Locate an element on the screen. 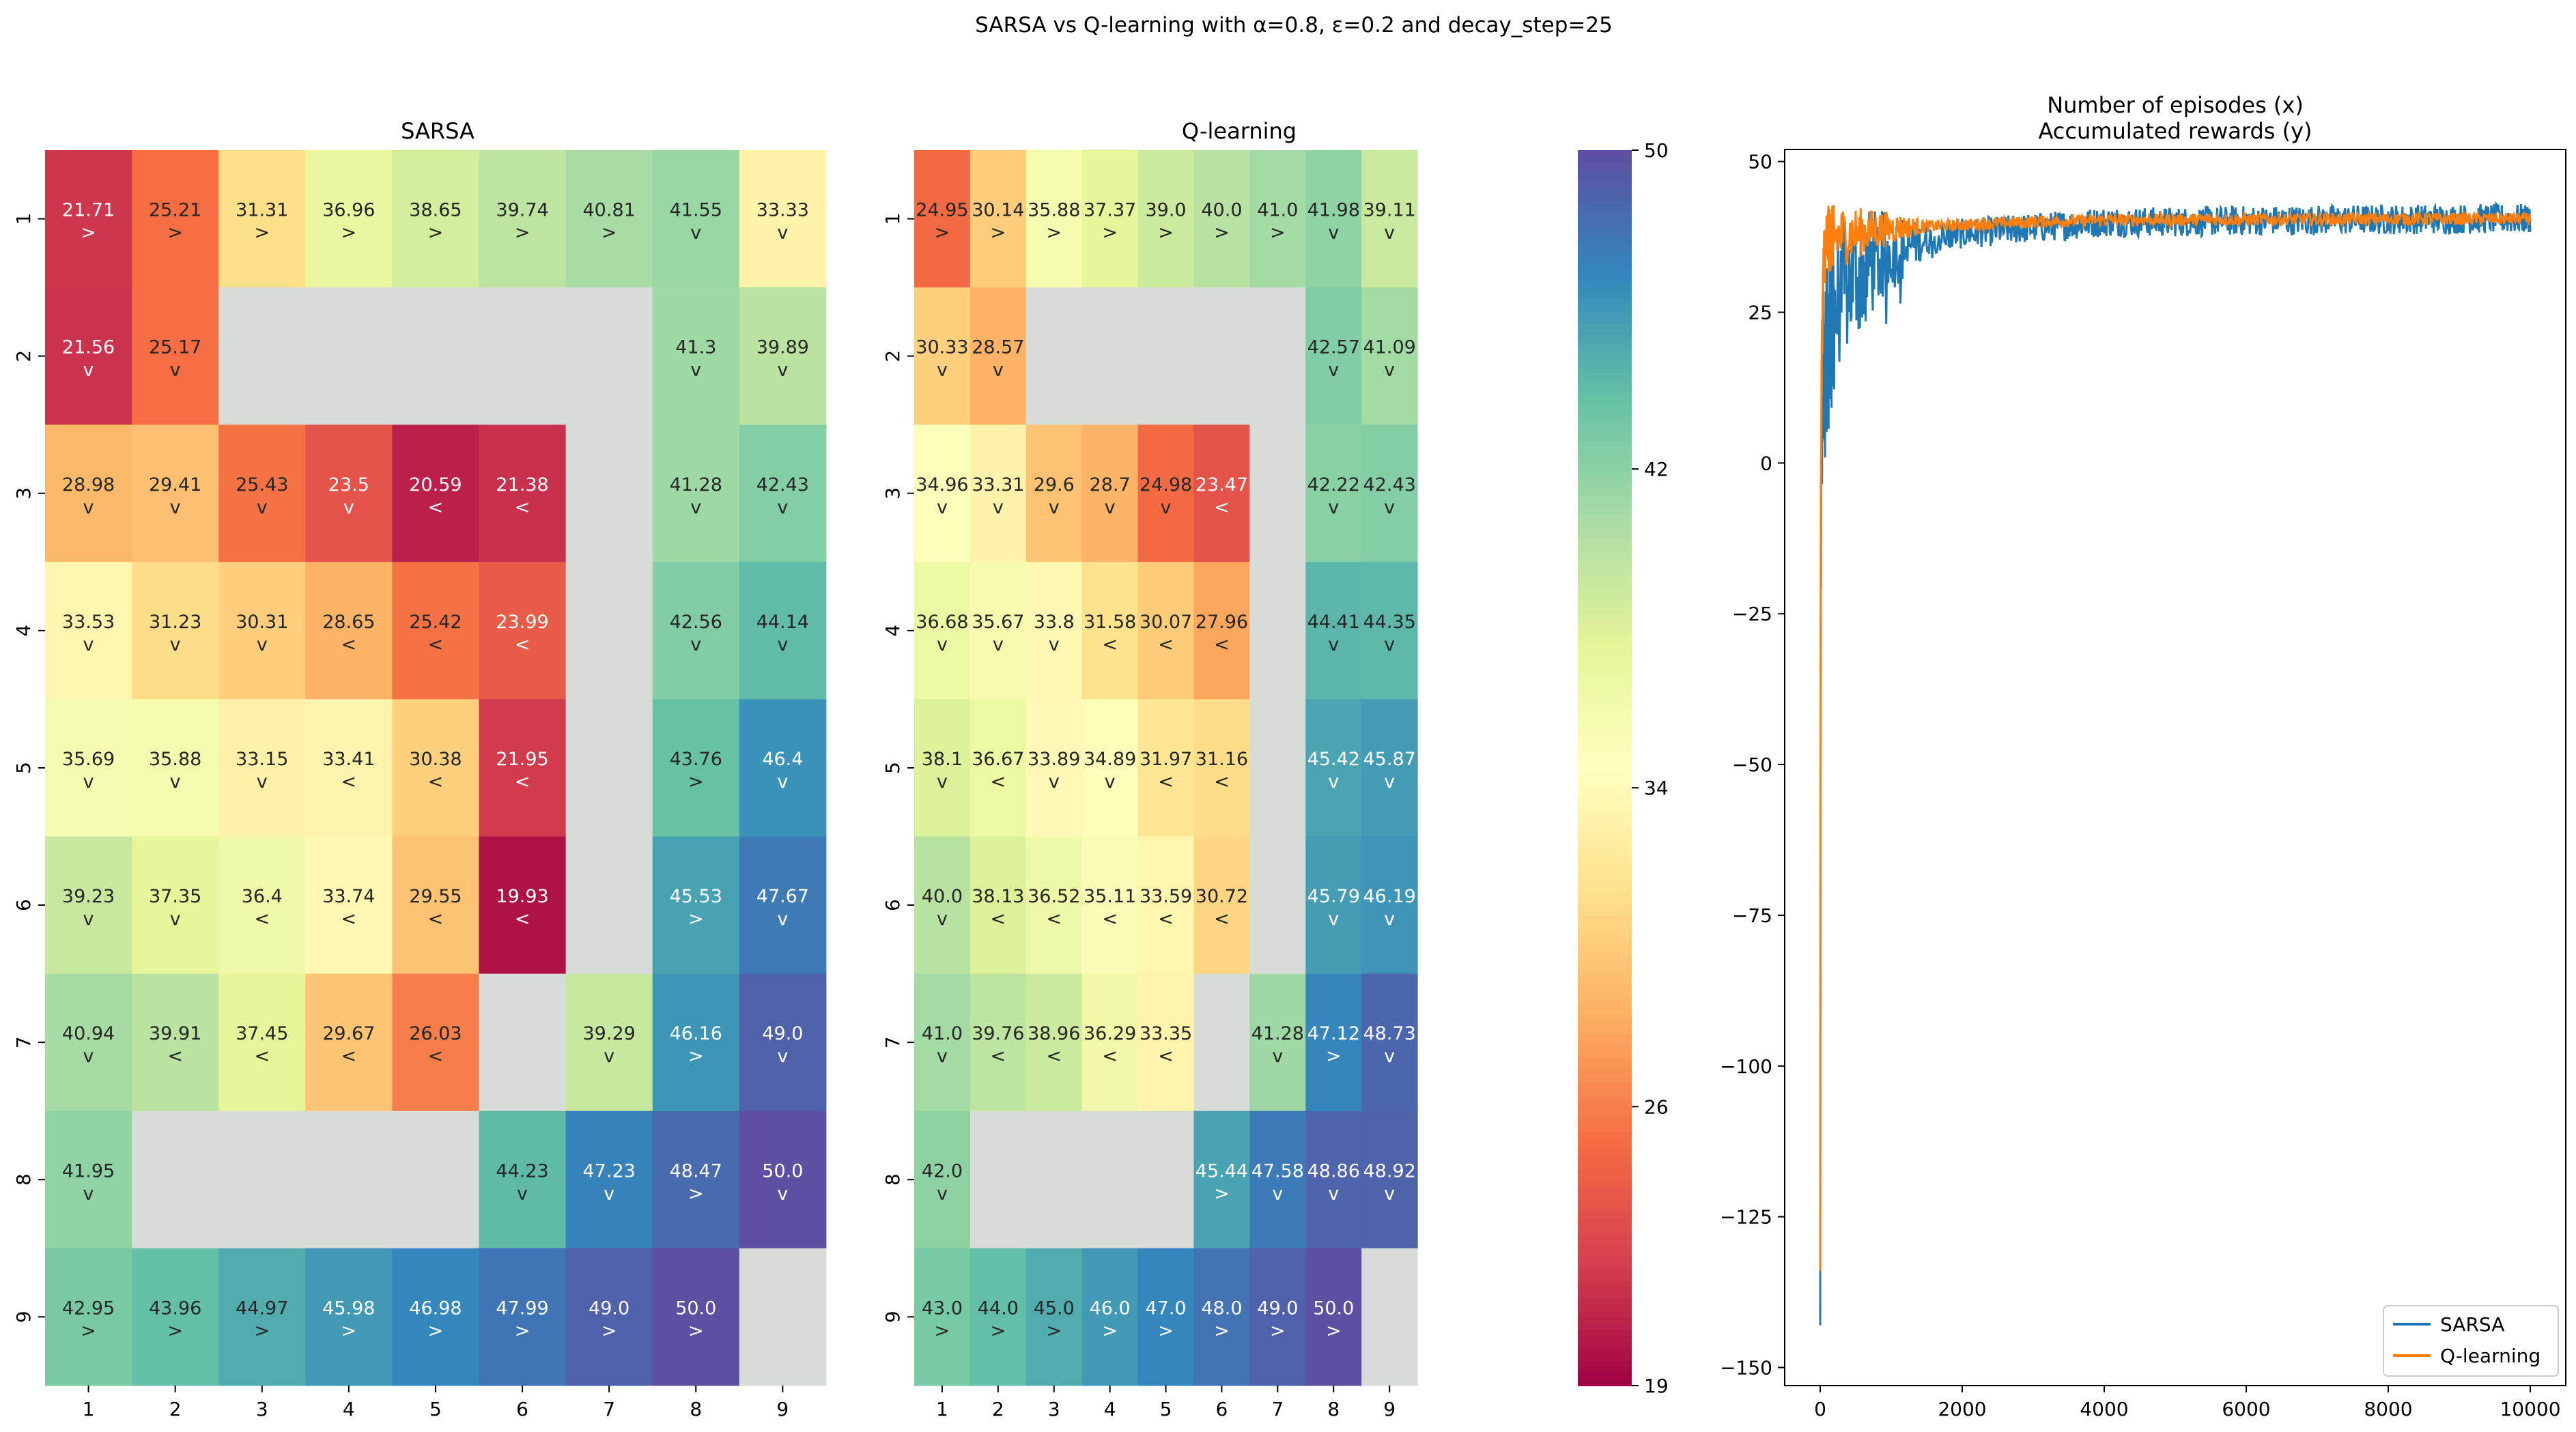 This screenshot has height=1432, width=2576. qlearning-cell-value: 43.0 is located at coordinates (942, 1308).